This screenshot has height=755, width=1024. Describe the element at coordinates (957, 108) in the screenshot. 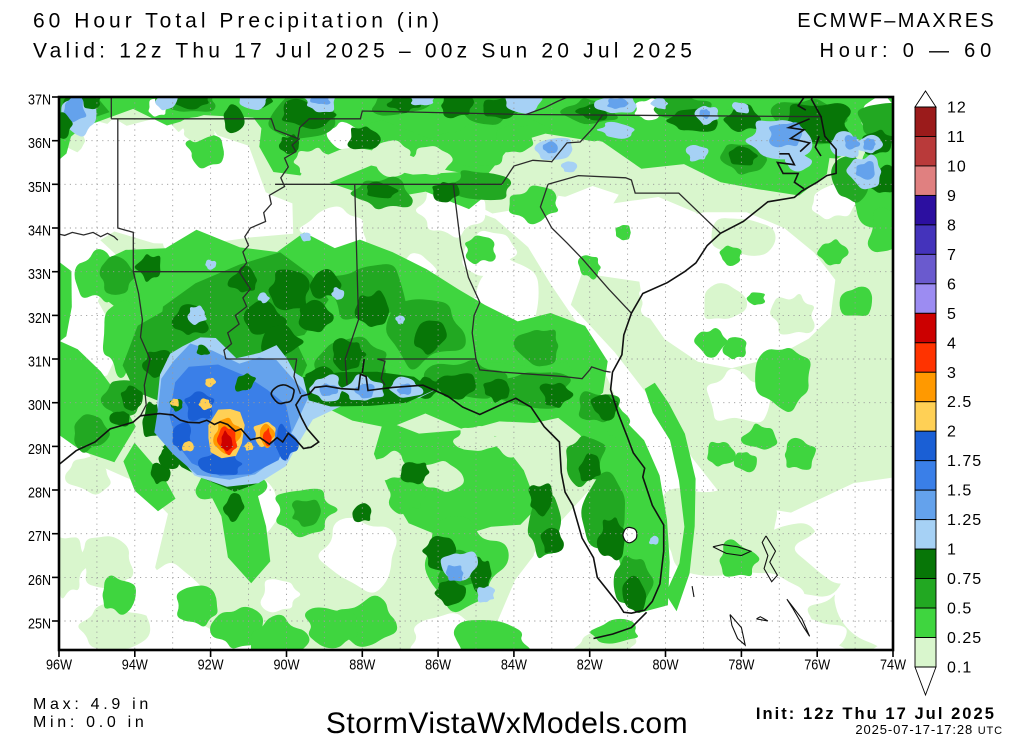

I see `svg-text: 12` at that location.